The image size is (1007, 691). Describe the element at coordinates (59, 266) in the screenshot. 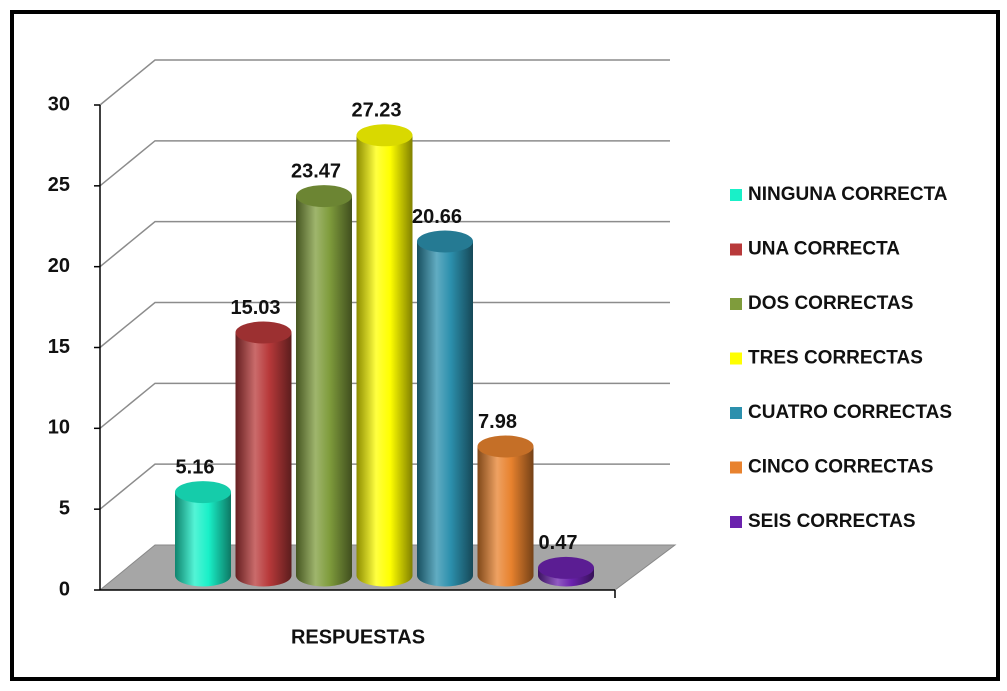

I see `y-tick-label: 20` at that location.